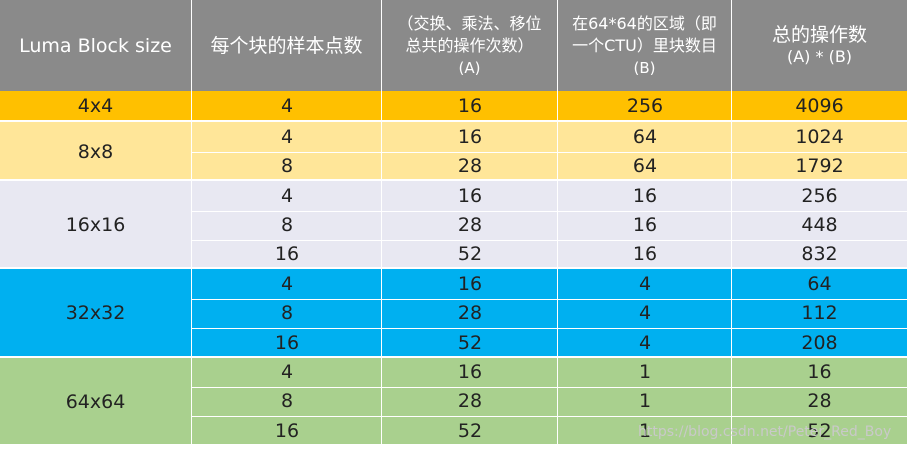 The height and width of the screenshot is (456, 907). What do you see at coordinates (765, 432) in the screenshot?
I see `watermark: https://blog.csdn.net/Peter_Red_Boy` at bounding box center [765, 432].